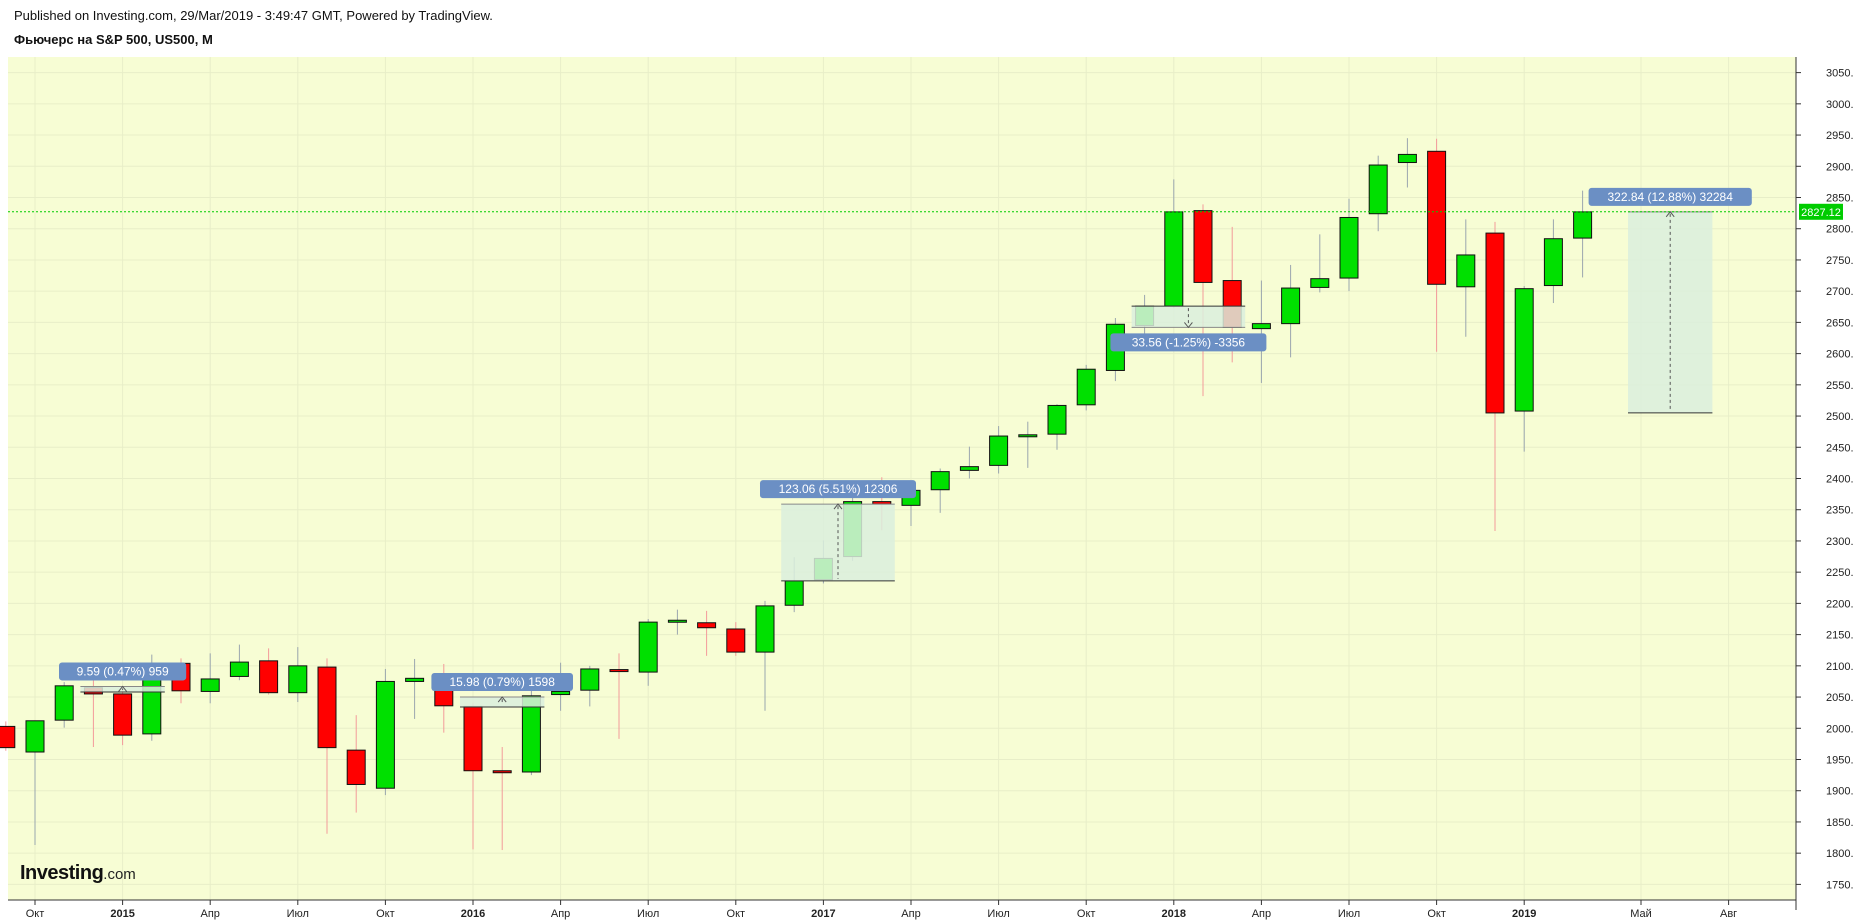  I want to click on y-tick-label: 1850.00, so click(1839, 823).